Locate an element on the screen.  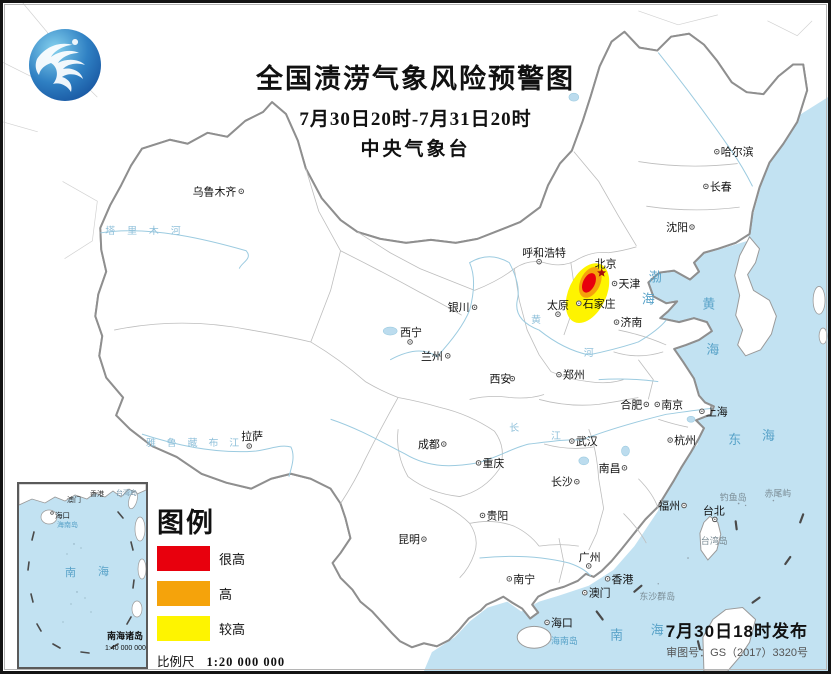
island-label: 赤尾屿 is located at coordinates (777, 494).